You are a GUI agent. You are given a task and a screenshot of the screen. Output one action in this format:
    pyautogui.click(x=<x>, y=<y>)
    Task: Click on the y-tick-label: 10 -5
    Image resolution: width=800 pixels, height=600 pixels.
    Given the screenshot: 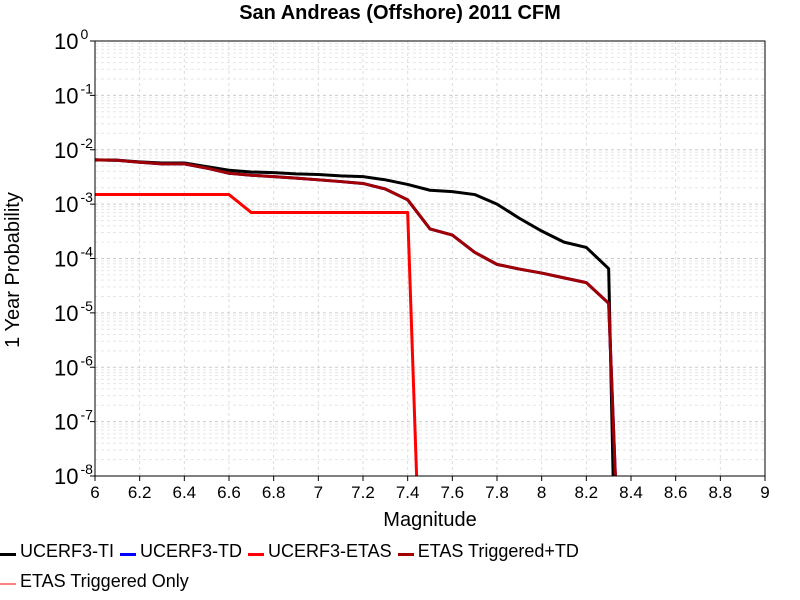 What is the action you would take?
    pyautogui.click(x=73, y=312)
    